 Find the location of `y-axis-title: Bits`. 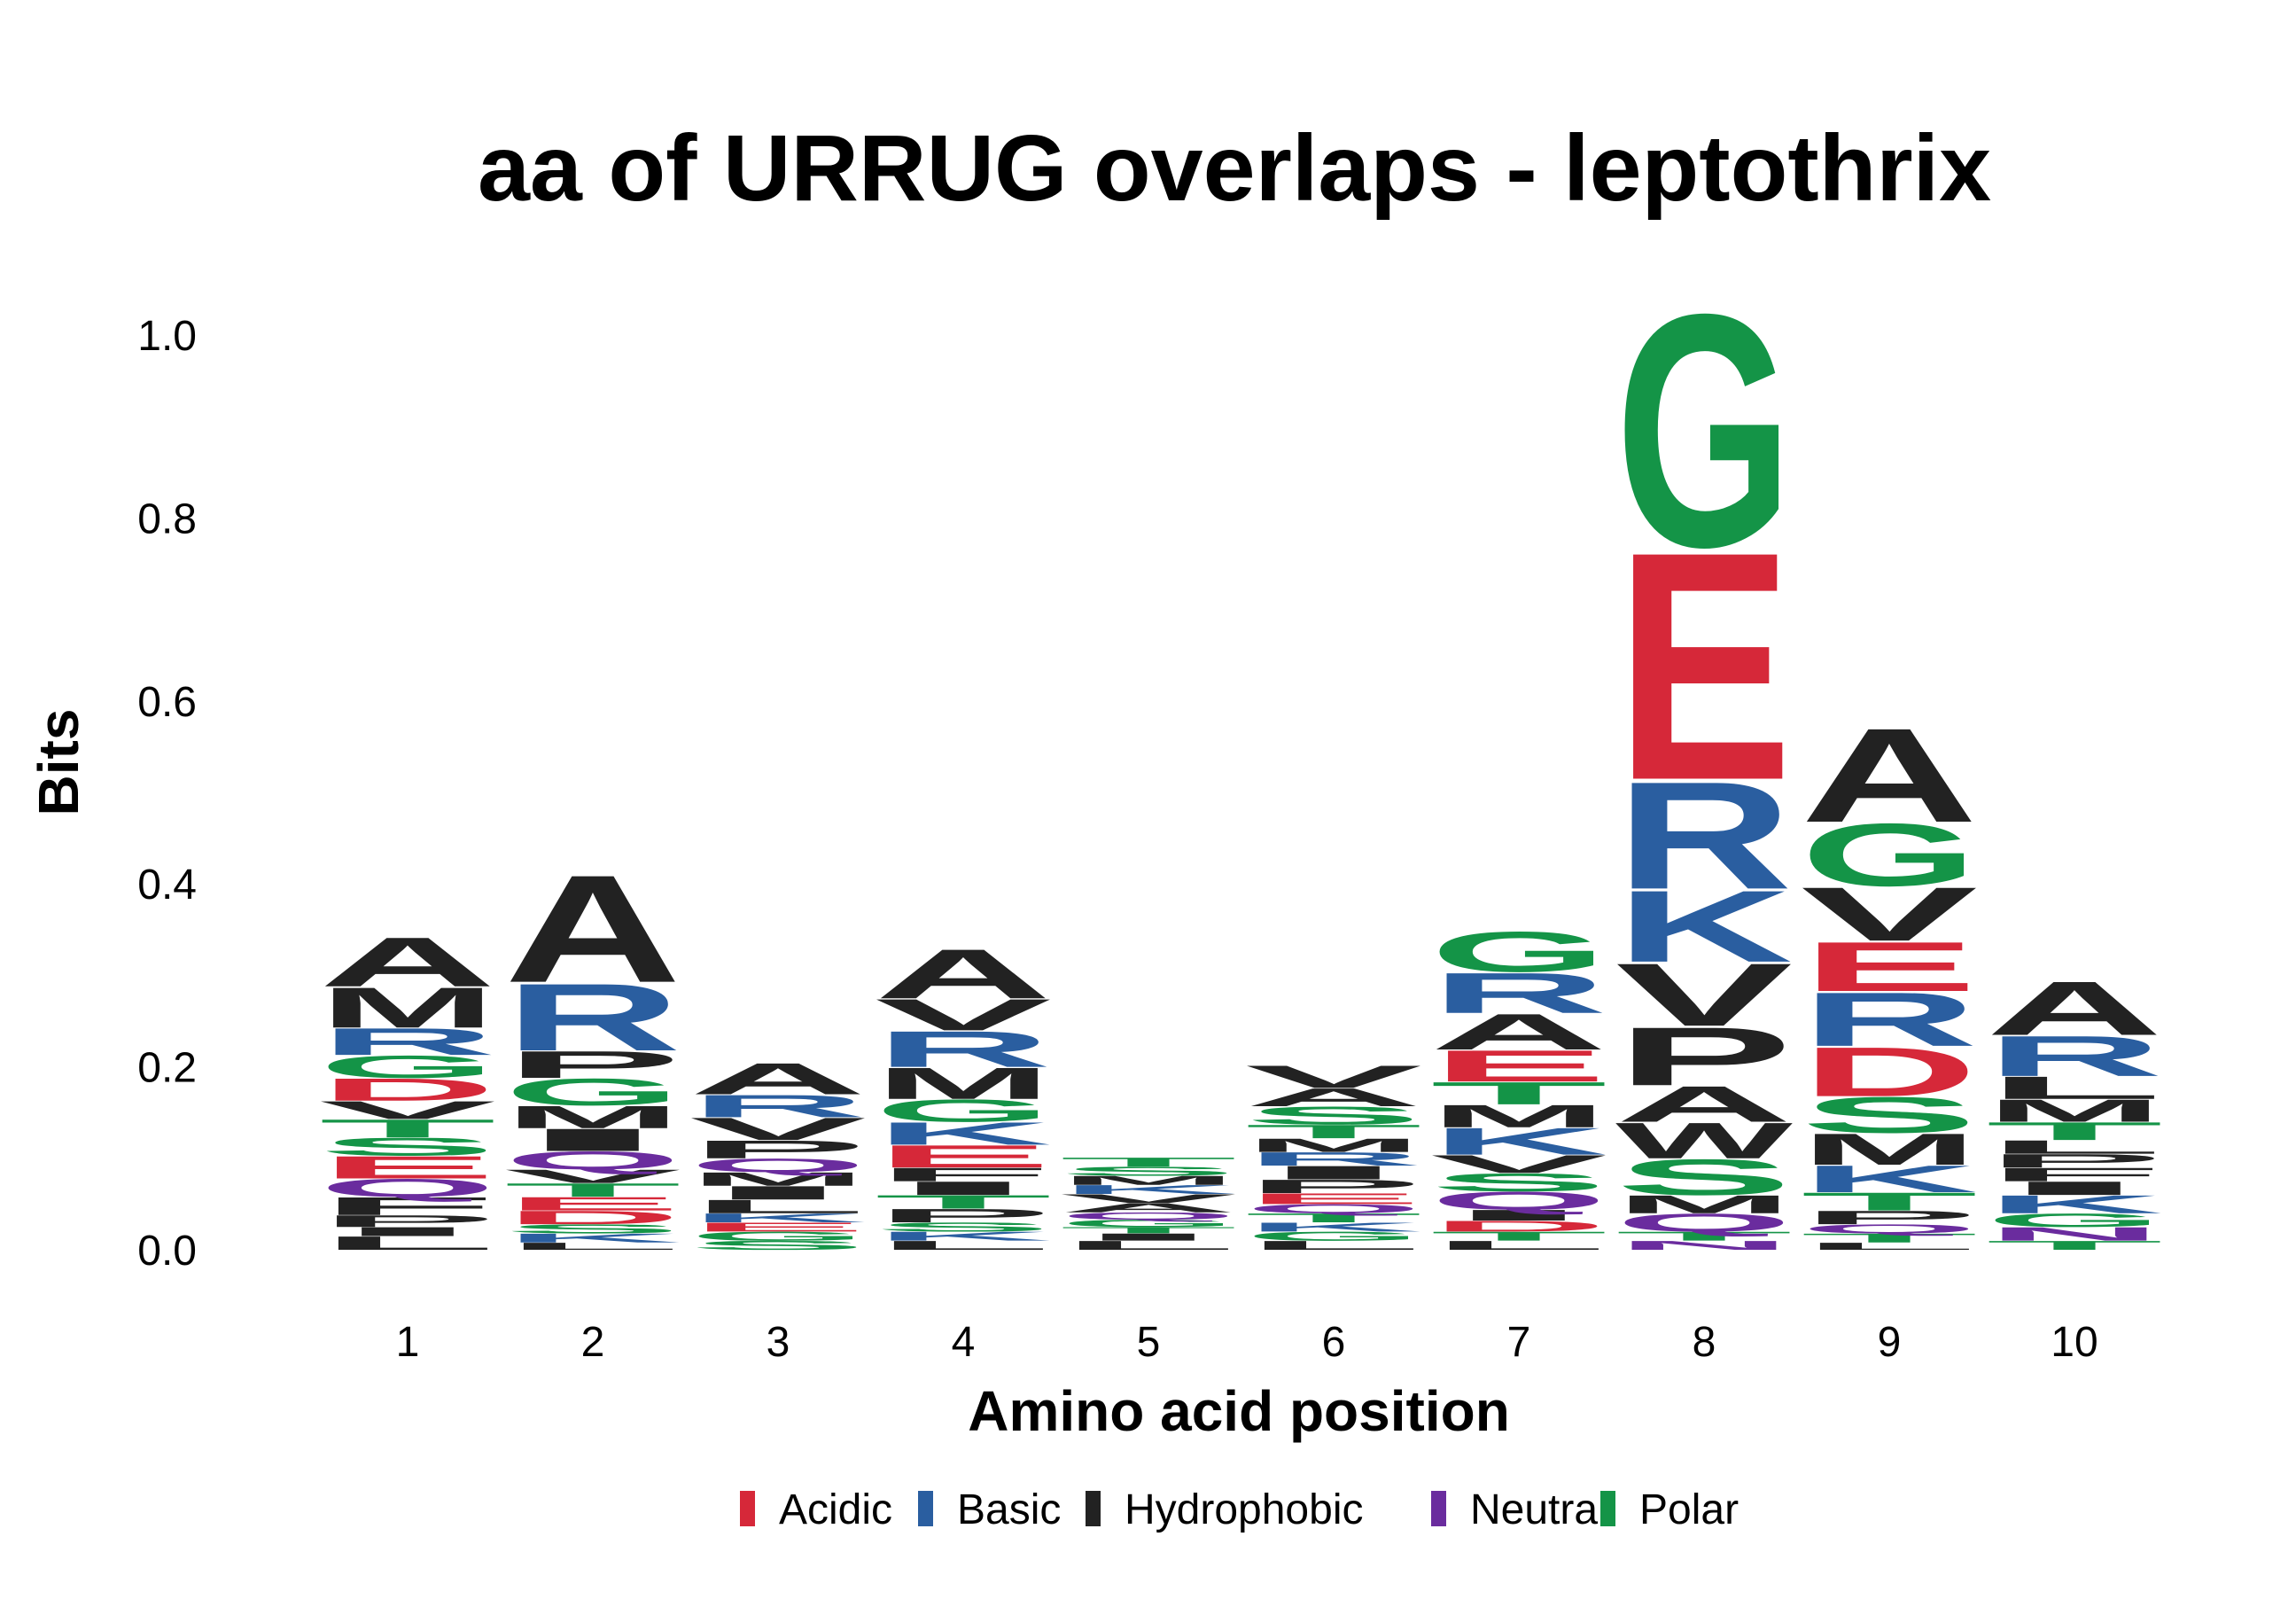

y-axis-title: Bits is located at coordinates (58, 762).